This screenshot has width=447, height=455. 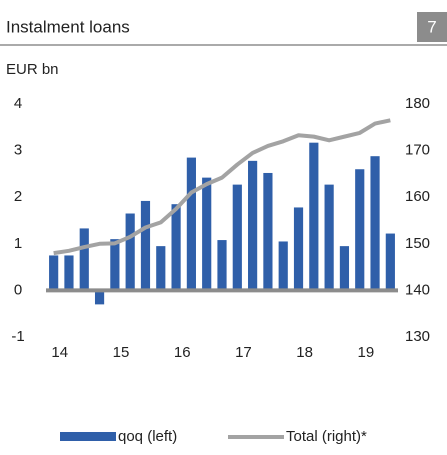 I want to click on legend-swatch, so click(x=88, y=436).